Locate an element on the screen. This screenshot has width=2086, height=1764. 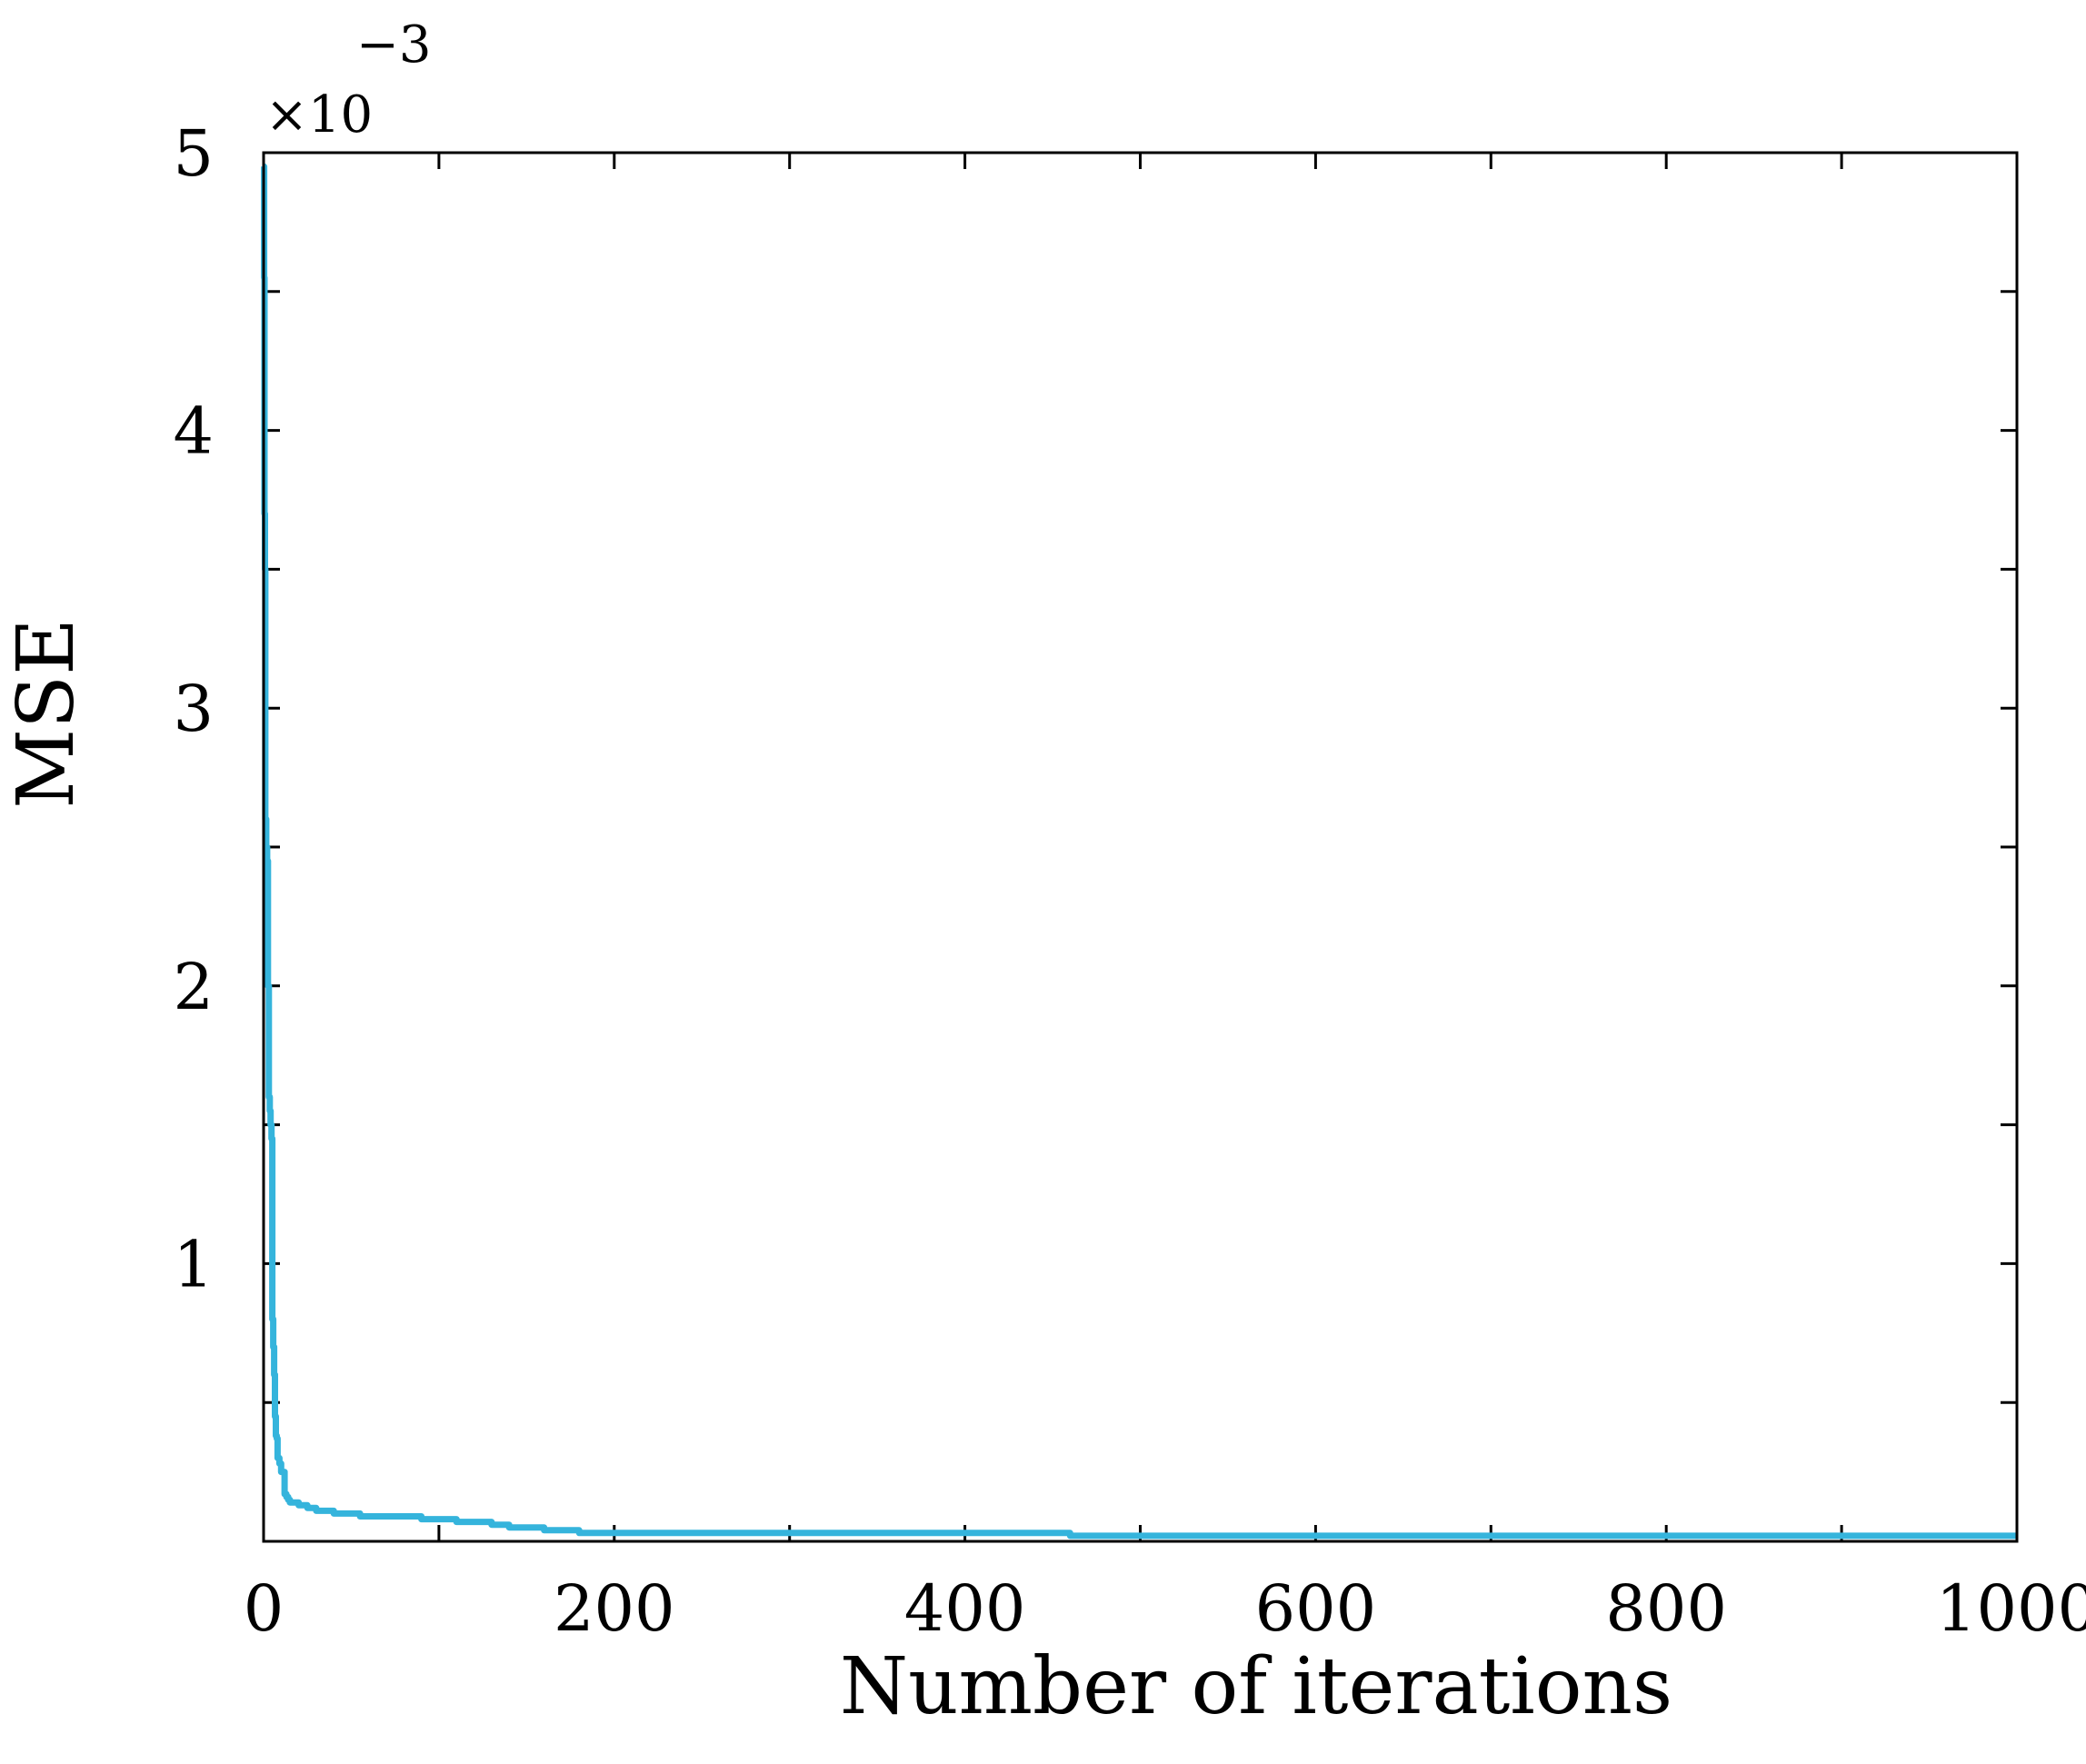
y-tick-label: 1 is located at coordinates (193, 1264).